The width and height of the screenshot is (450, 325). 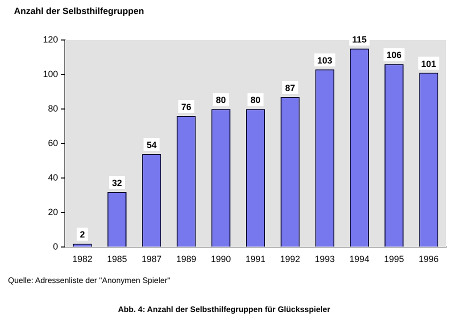 I want to click on y-tick-label: 120, so click(x=50, y=39).